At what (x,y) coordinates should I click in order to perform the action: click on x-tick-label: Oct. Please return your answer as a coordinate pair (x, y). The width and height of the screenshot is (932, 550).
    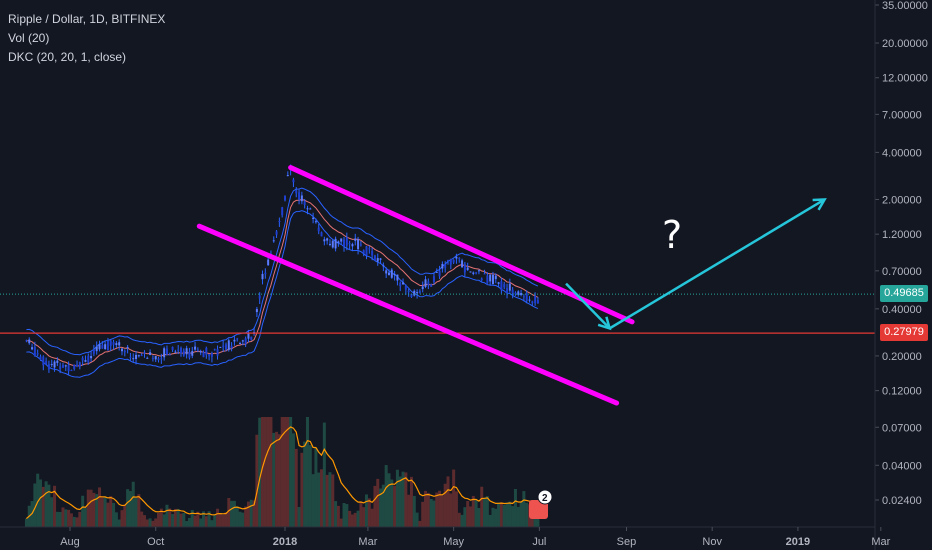
    Looking at the image, I should click on (155, 542).